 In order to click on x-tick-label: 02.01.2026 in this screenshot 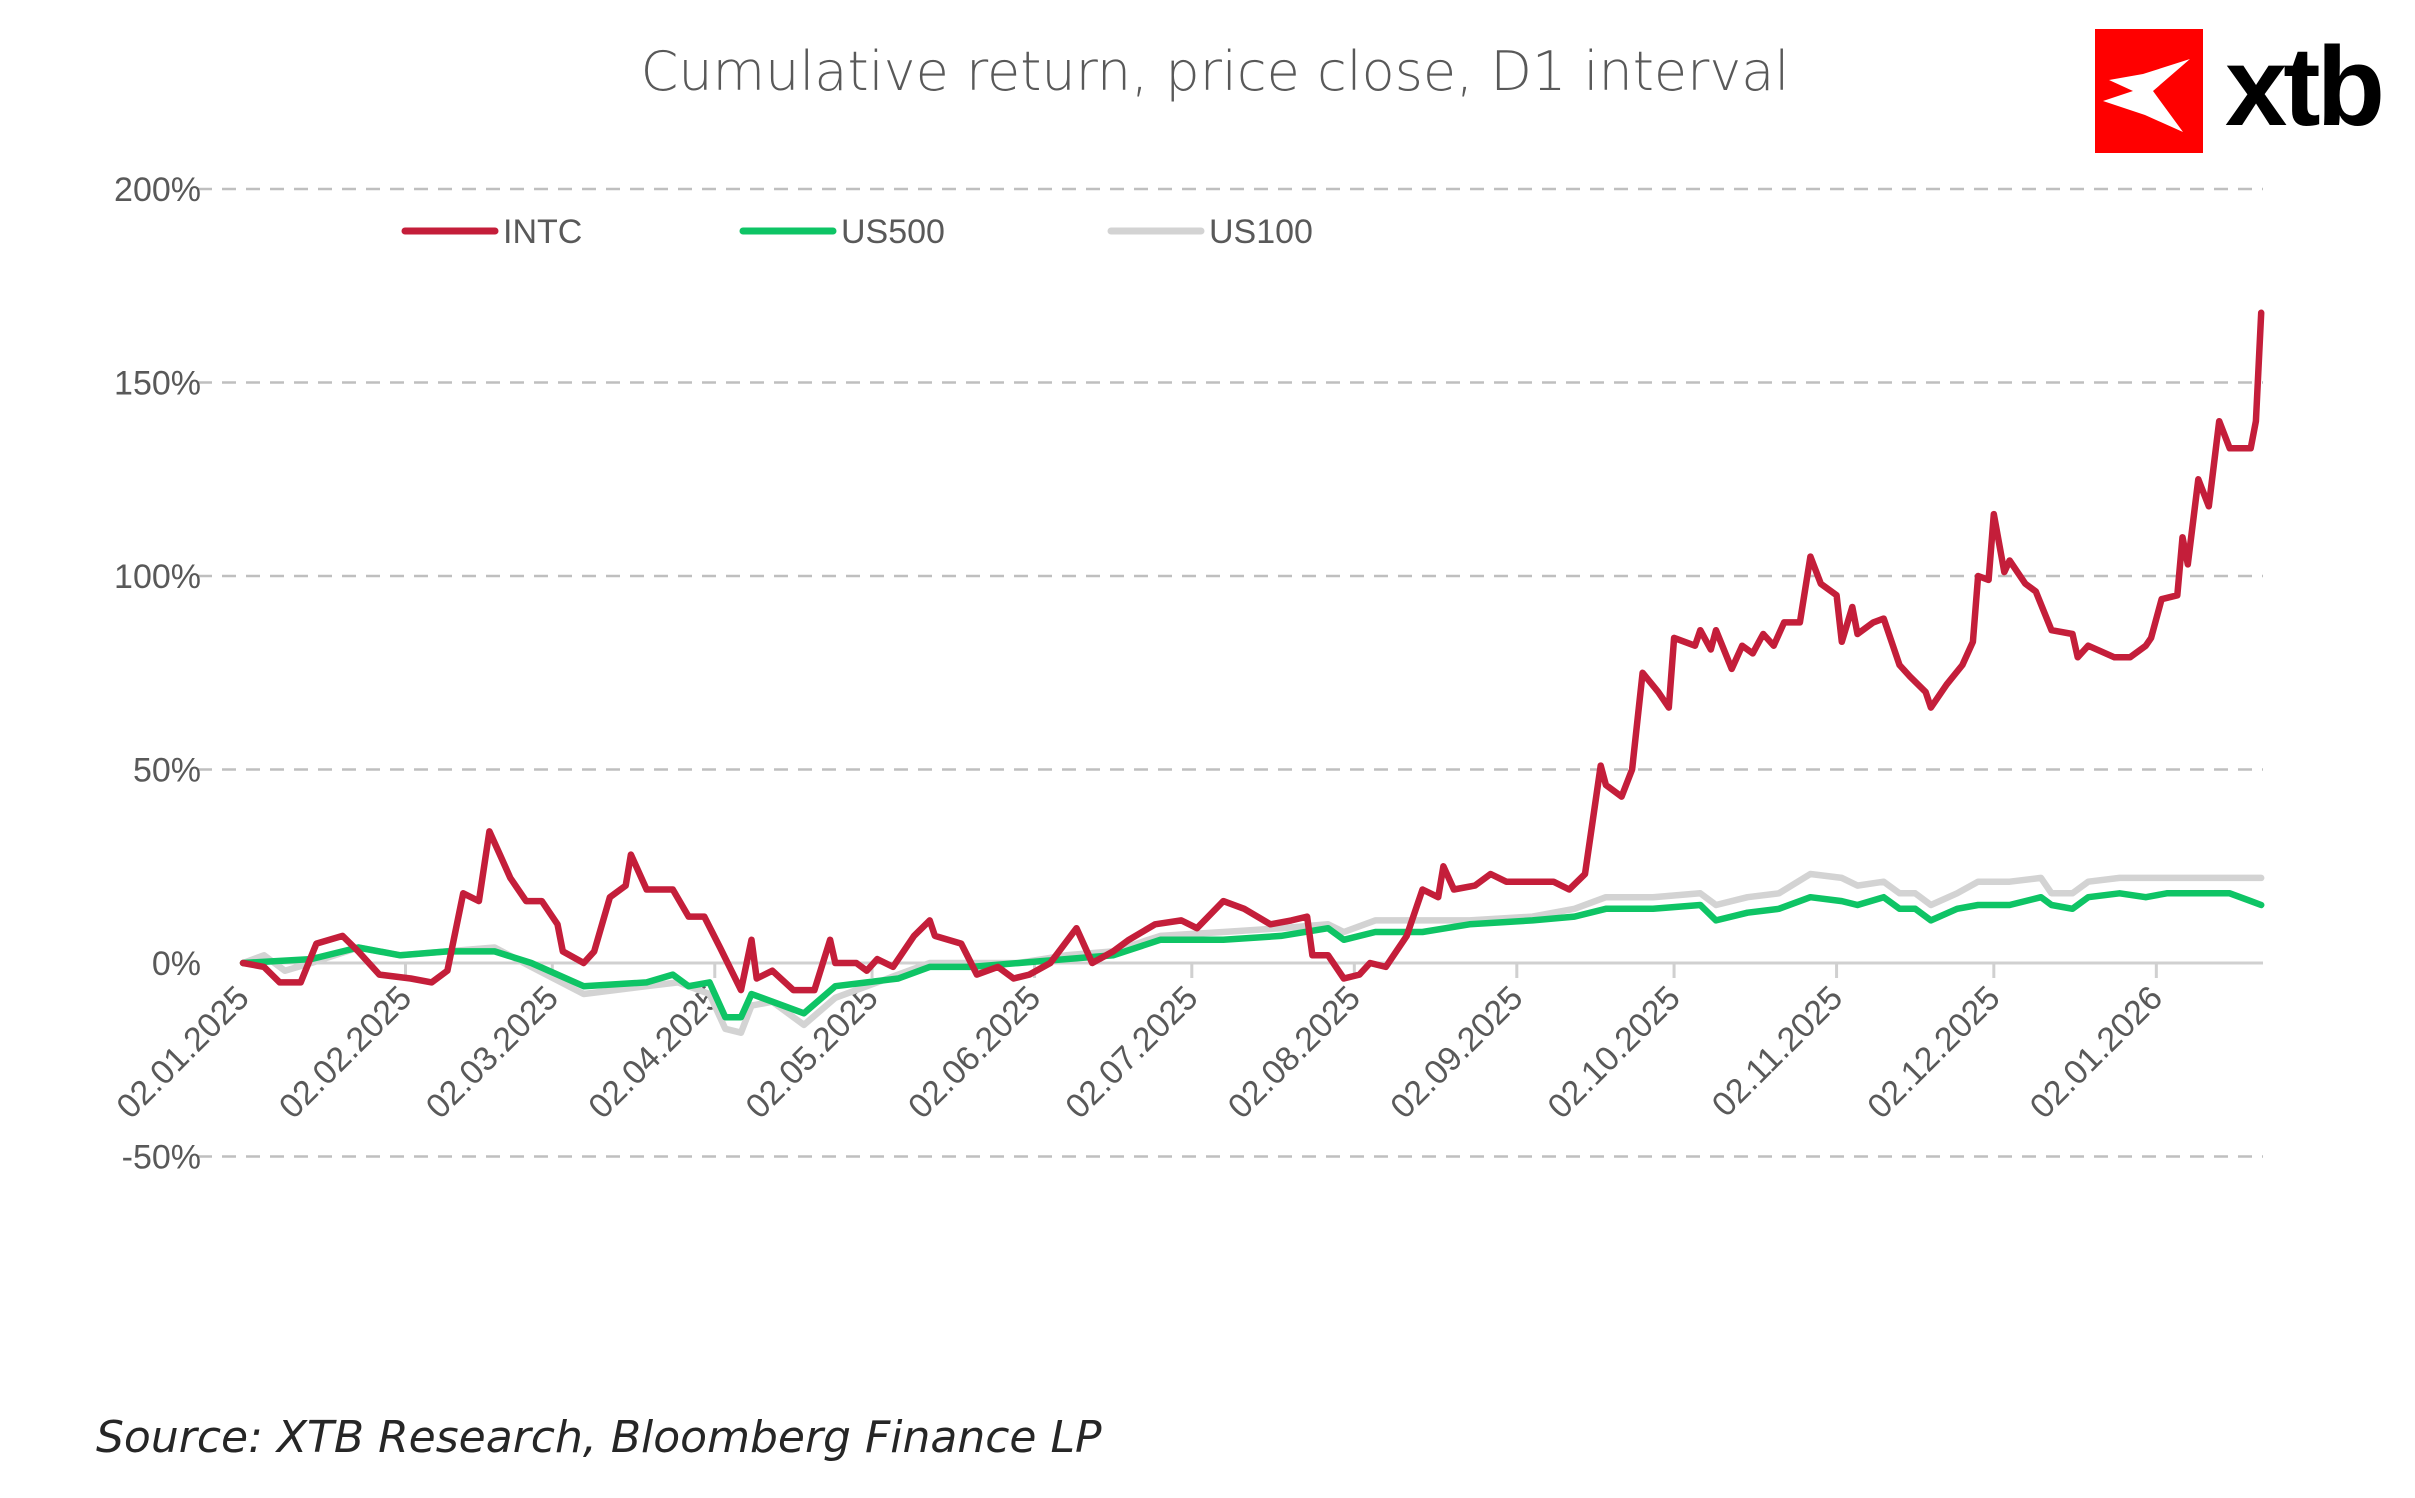, I will do `click(2096, 1052)`.